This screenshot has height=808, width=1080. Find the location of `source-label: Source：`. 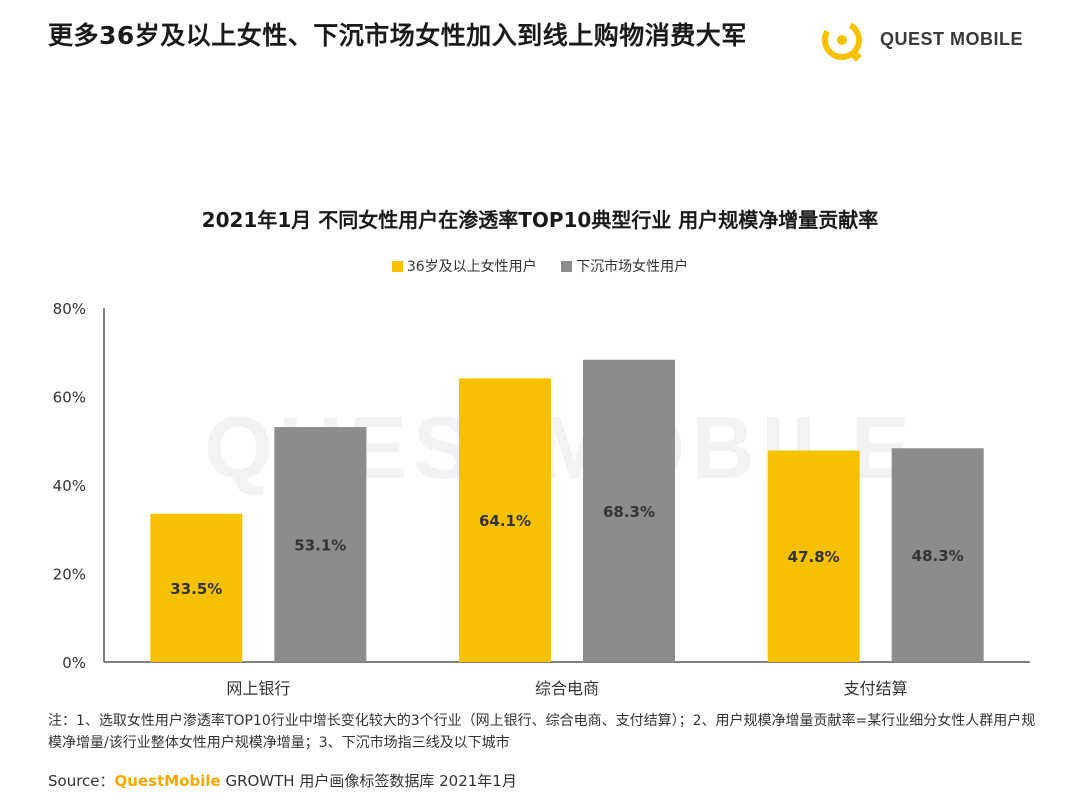

source-label: Source： is located at coordinates (81, 781).